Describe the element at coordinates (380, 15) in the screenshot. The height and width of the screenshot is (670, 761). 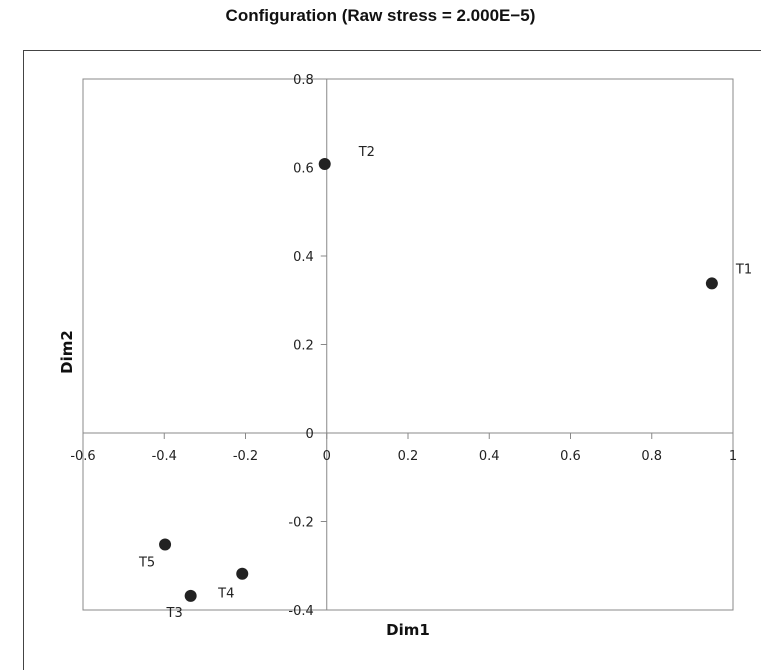
I see `chart-title: Configuration (Raw stress = 2.000E−5)` at that location.